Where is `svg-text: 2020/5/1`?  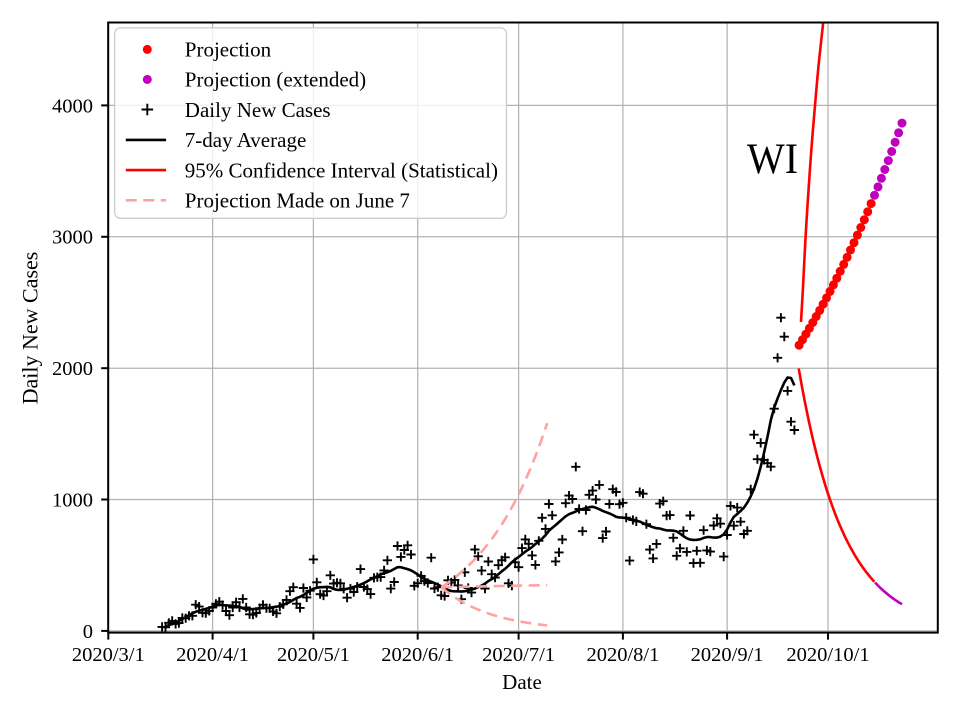
svg-text: 2020/5/1 is located at coordinates (313, 655).